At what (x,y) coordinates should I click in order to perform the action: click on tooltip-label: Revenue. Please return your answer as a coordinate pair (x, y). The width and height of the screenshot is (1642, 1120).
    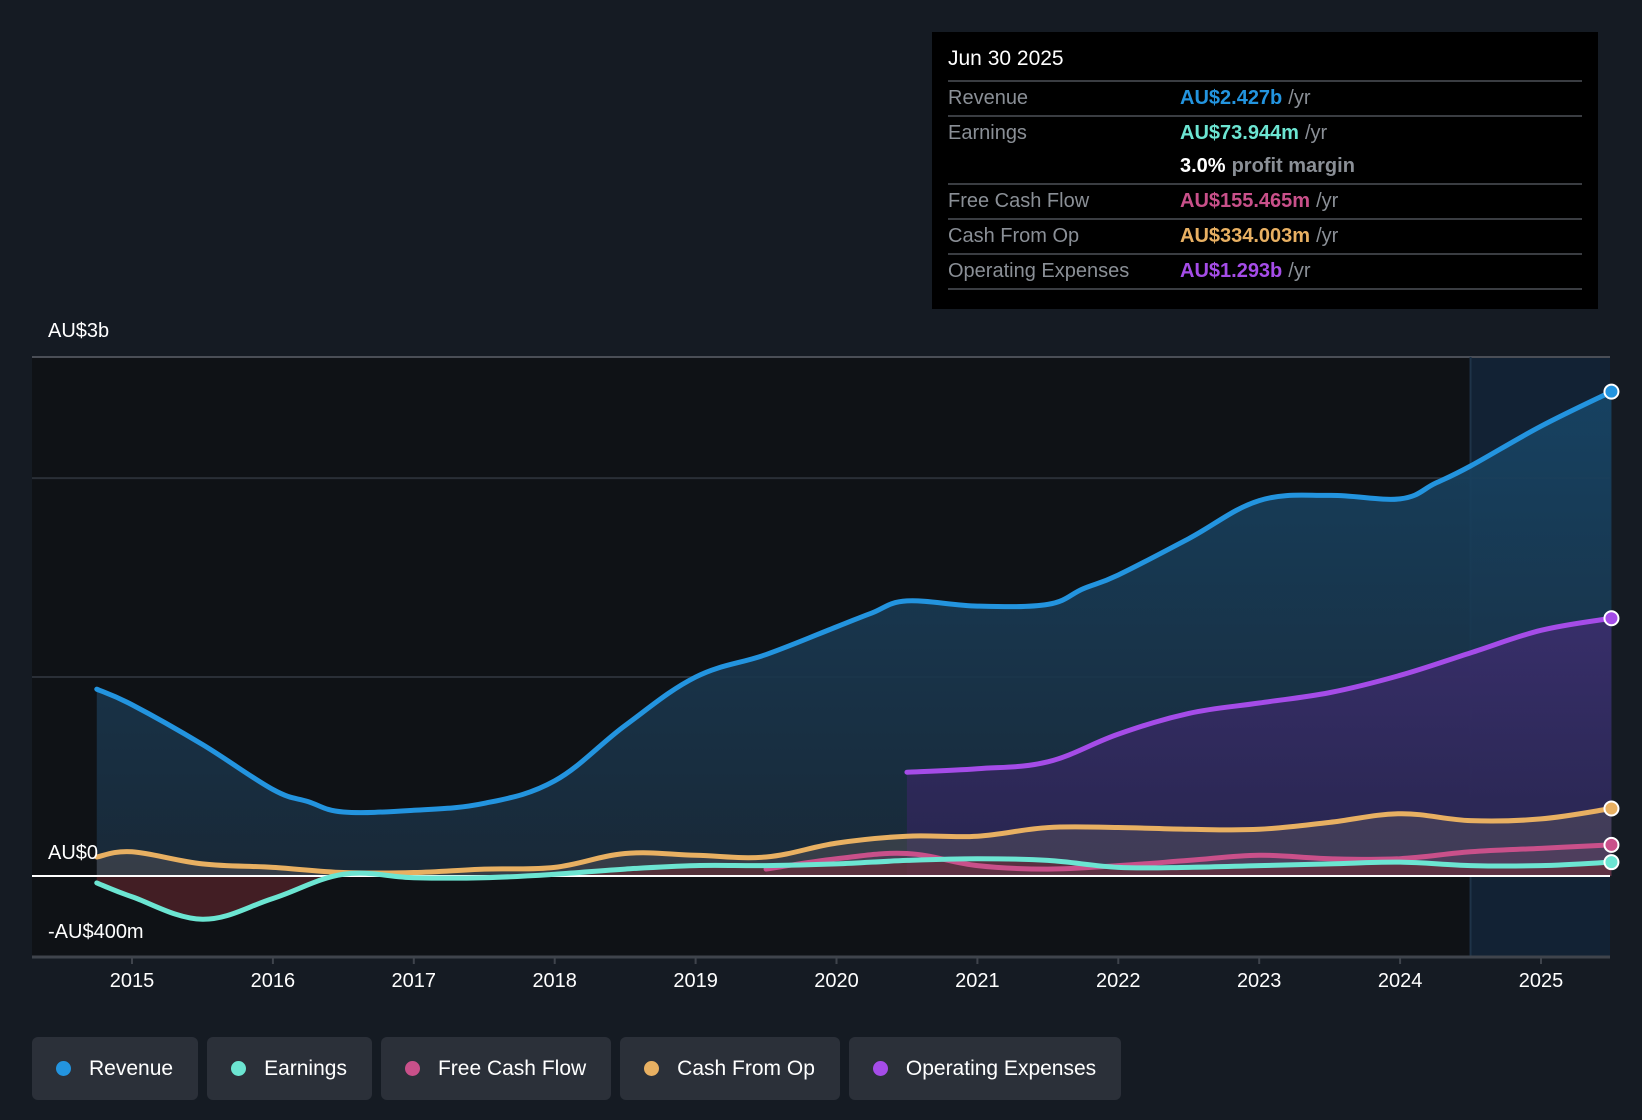
    Looking at the image, I should click on (988, 98).